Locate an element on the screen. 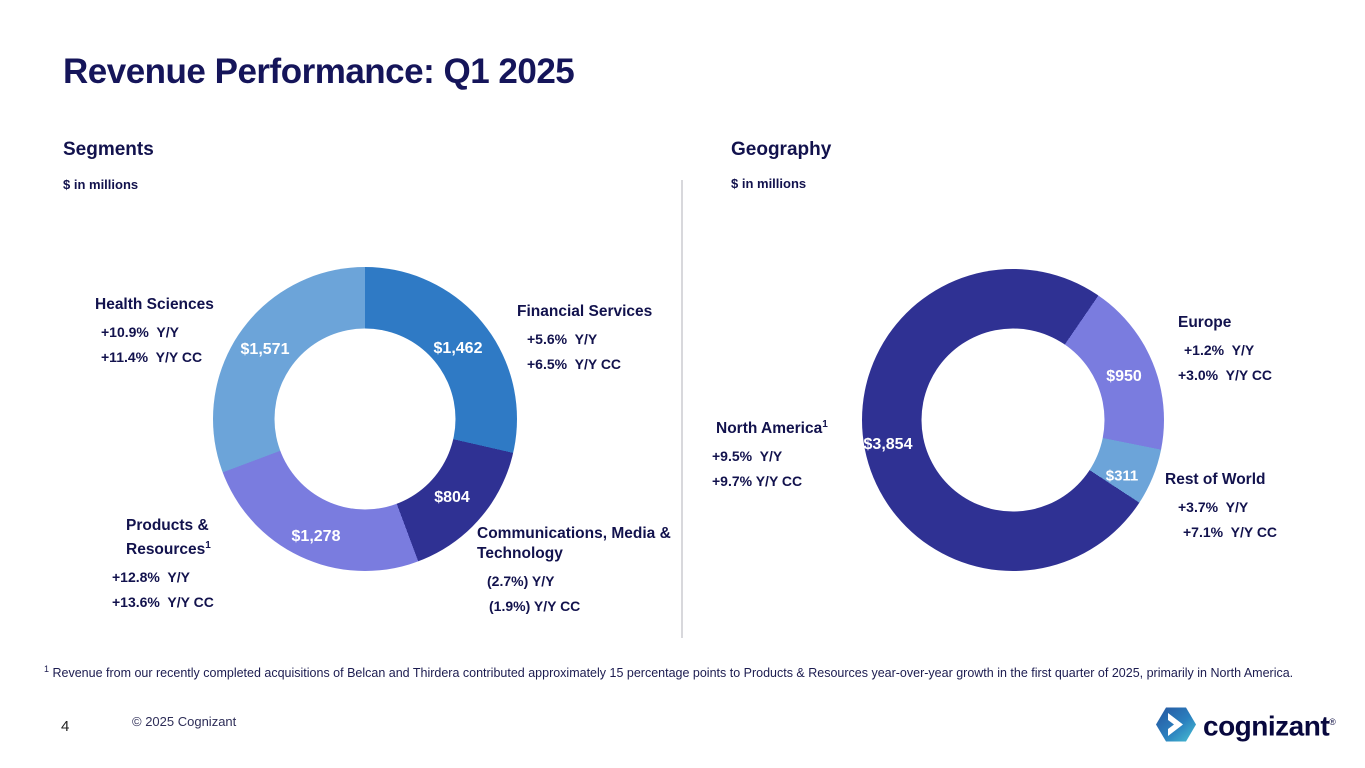  segments-donut-hole is located at coordinates (365, 419).